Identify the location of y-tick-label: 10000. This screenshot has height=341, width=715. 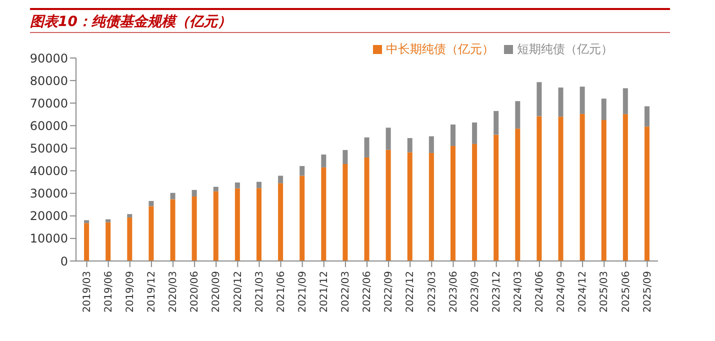
(49, 239).